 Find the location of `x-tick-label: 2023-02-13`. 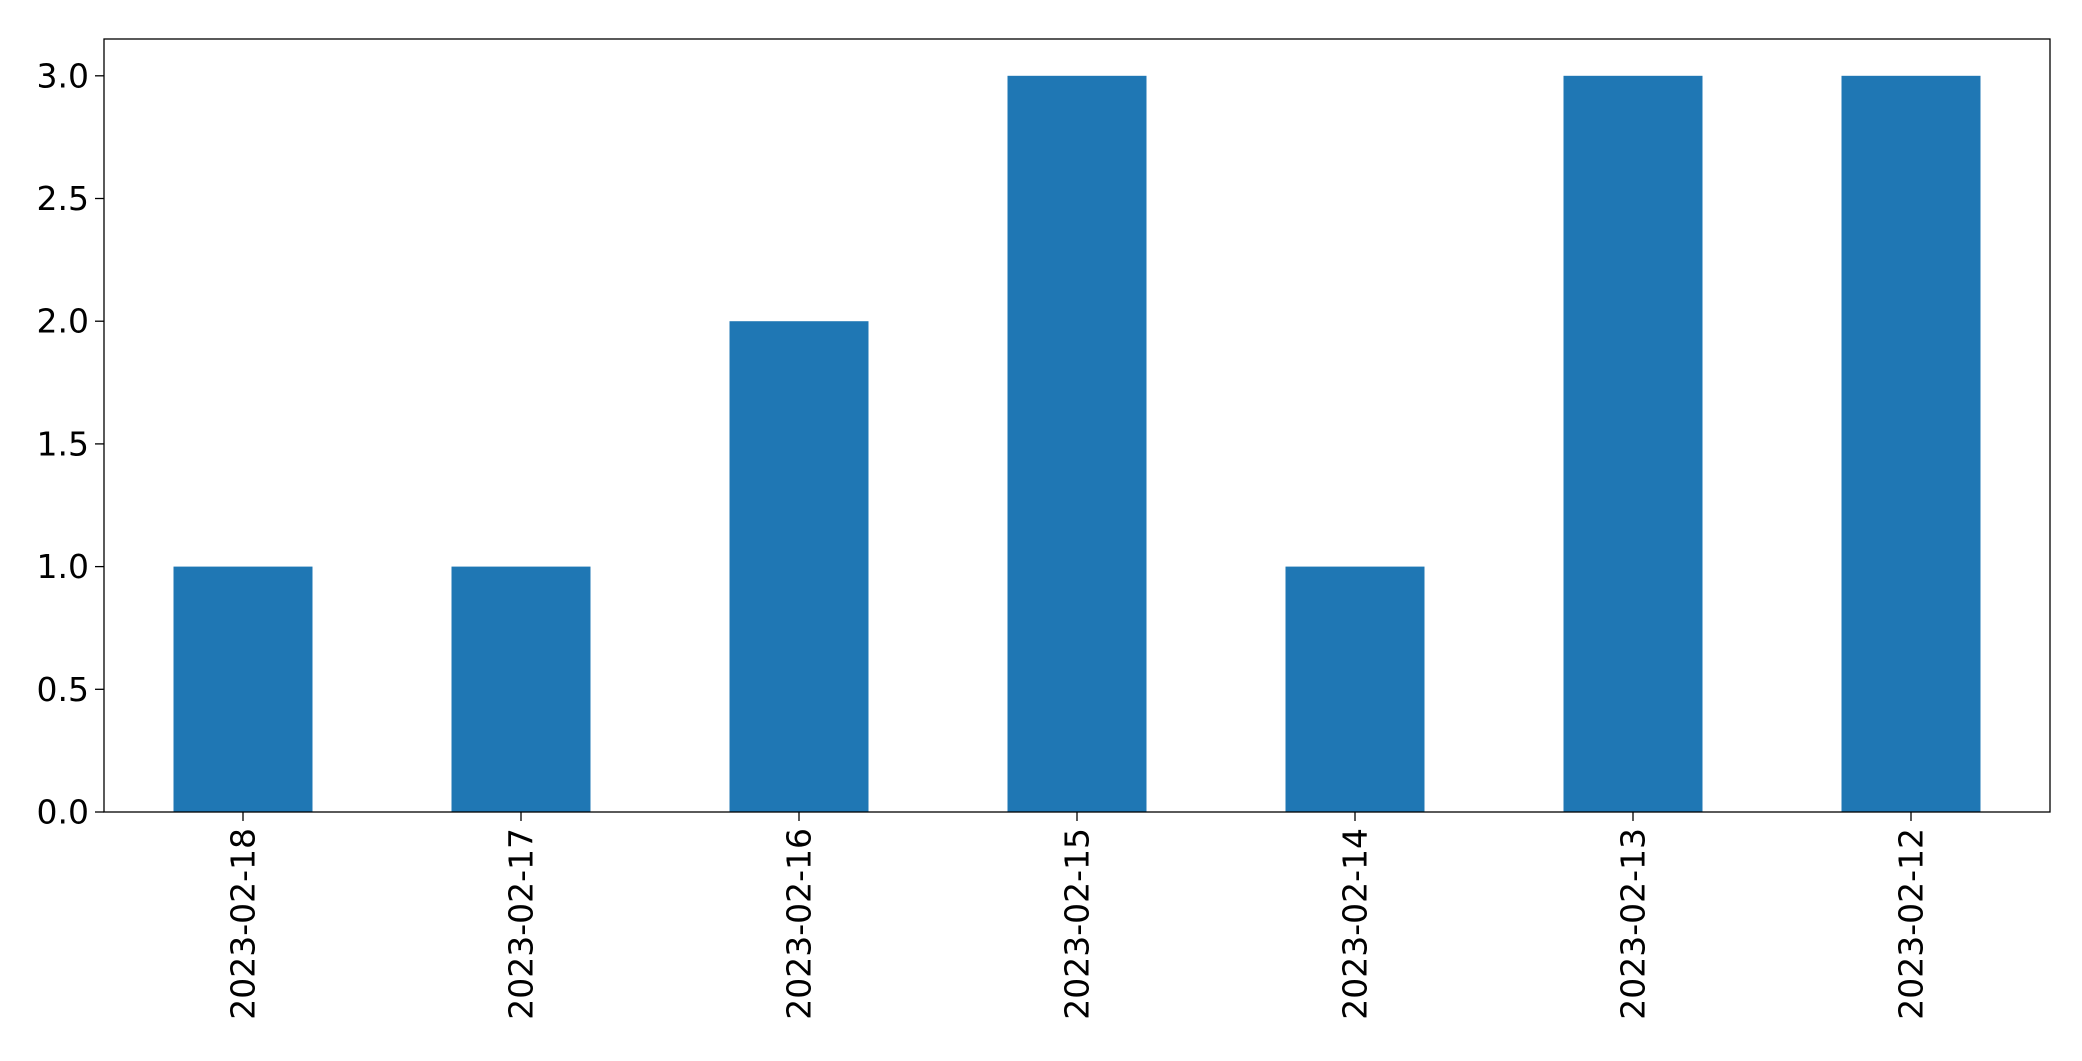

x-tick-label: 2023-02-13 is located at coordinates (1633, 924).